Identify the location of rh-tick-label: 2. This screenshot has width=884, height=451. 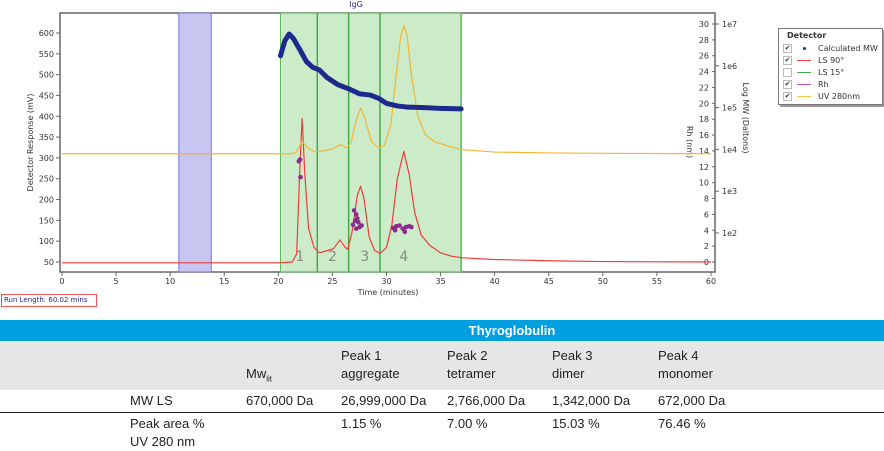
(706, 246).